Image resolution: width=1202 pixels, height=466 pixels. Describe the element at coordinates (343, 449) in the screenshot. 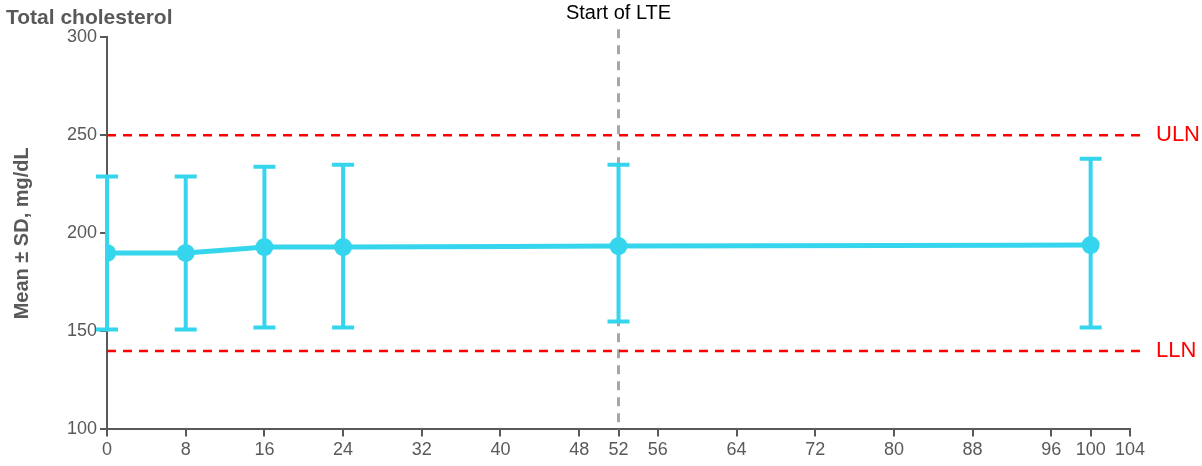

I see `x-tick-label: 24` at that location.